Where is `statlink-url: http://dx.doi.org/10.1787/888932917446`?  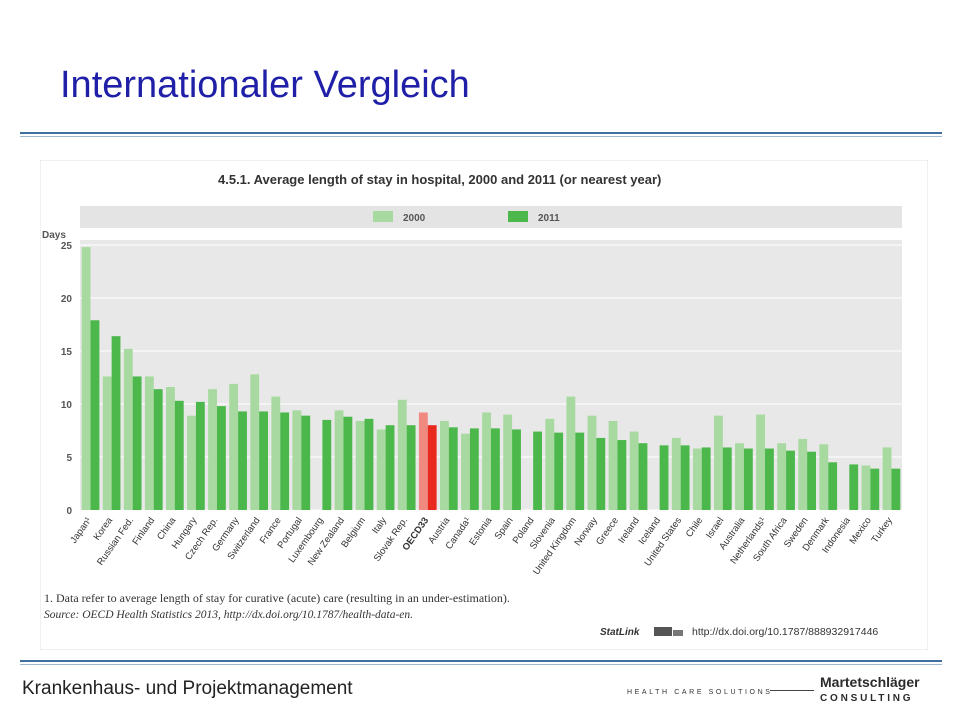
statlink-url: http://dx.doi.org/10.1787/888932917446 is located at coordinates (785, 632).